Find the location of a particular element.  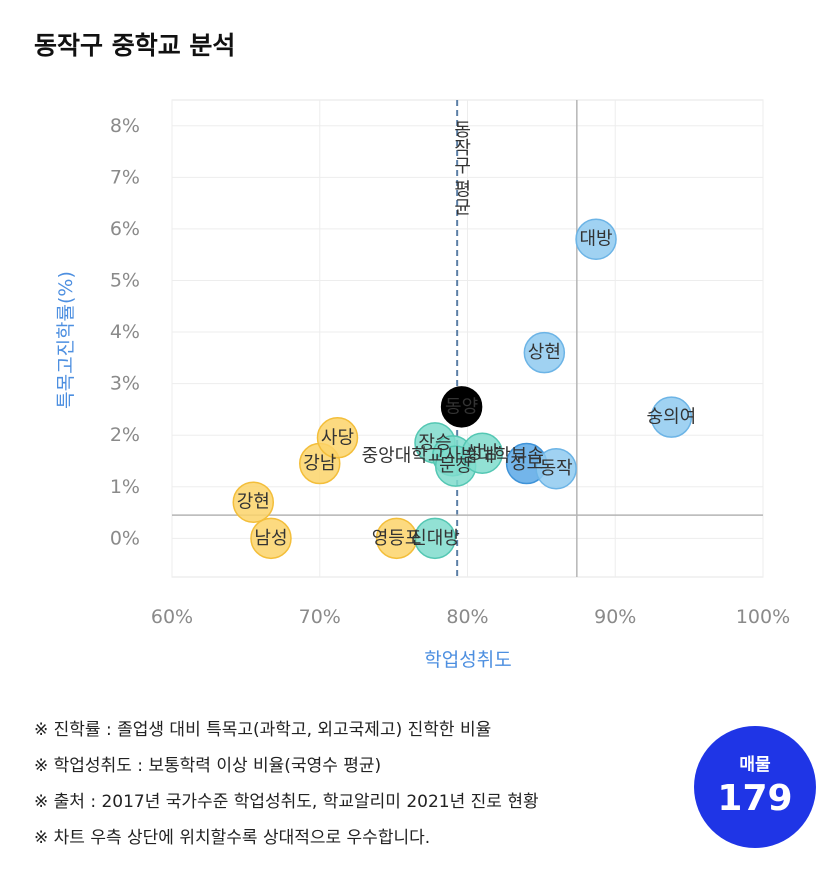

x-tick-label: 80% is located at coordinates (467, 617).